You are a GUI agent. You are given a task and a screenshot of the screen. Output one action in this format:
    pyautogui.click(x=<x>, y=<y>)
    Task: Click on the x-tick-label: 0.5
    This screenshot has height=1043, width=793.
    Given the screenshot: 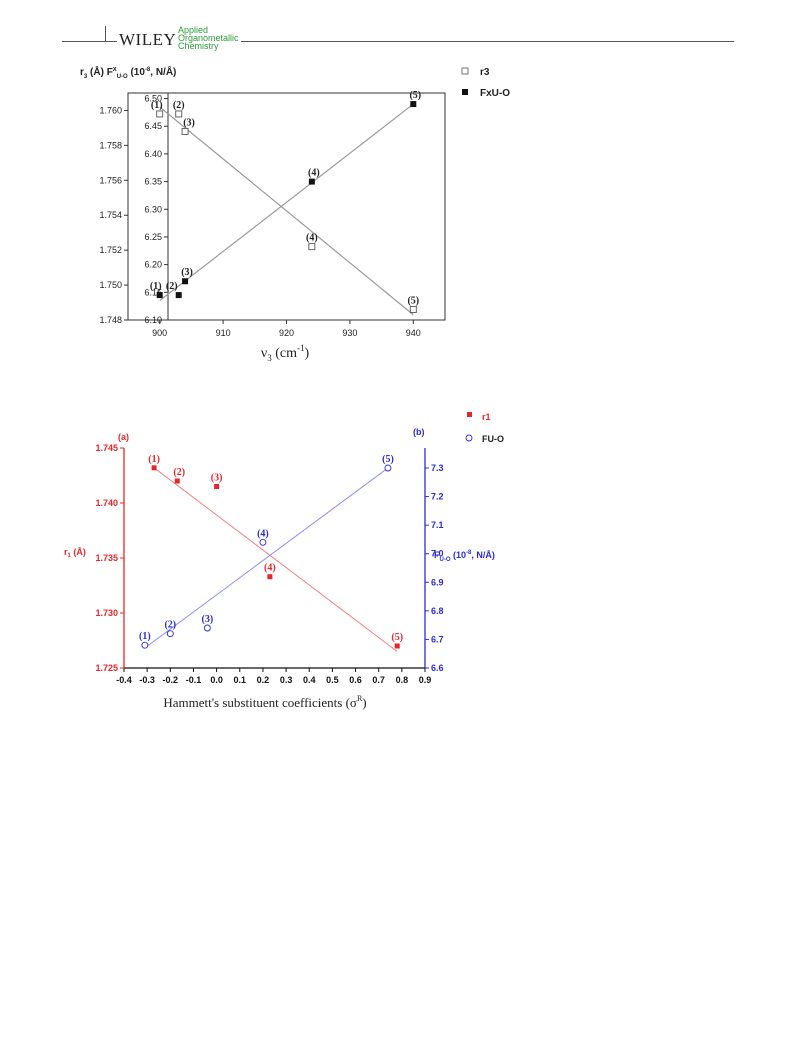 What is the action you would take?
    pyautogui.click(x=332, y=680)
    